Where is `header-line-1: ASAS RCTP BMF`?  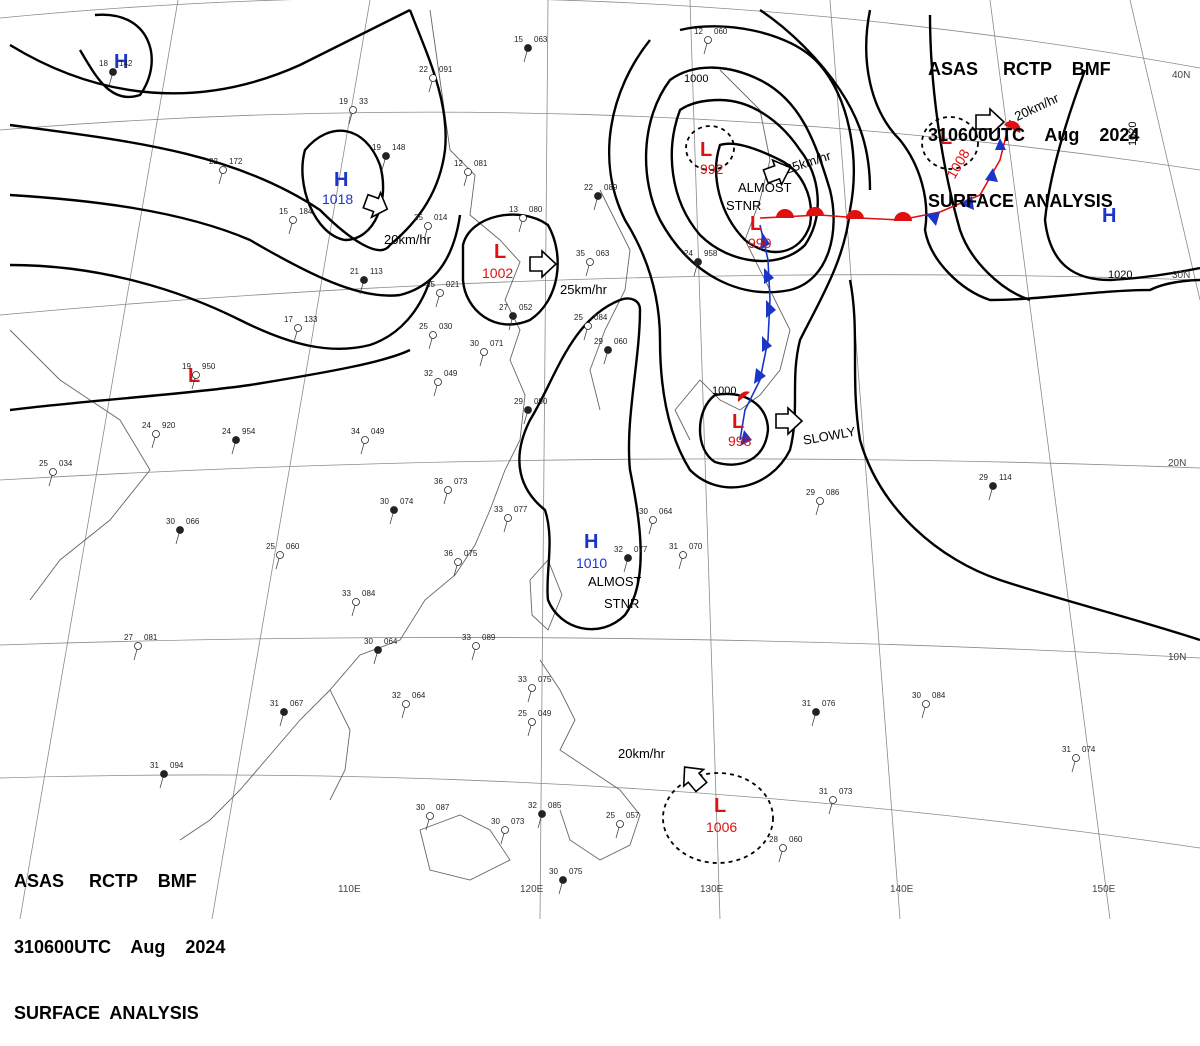 header-line-1: ASAS RCTP BMF is located at coordinates (105, 881).